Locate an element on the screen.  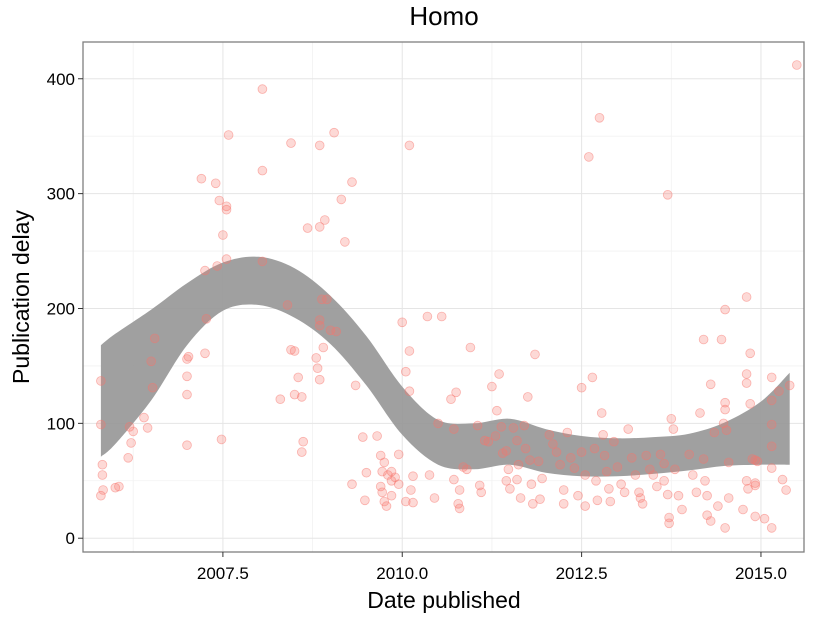
y-tick-label: 100 is located at coordinates (61, 423).